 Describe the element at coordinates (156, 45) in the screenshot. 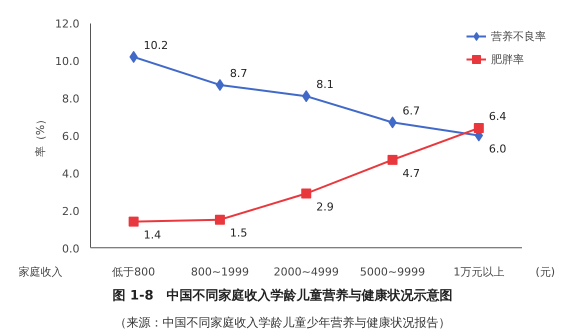

I see `data-label: 10.2` at that location.